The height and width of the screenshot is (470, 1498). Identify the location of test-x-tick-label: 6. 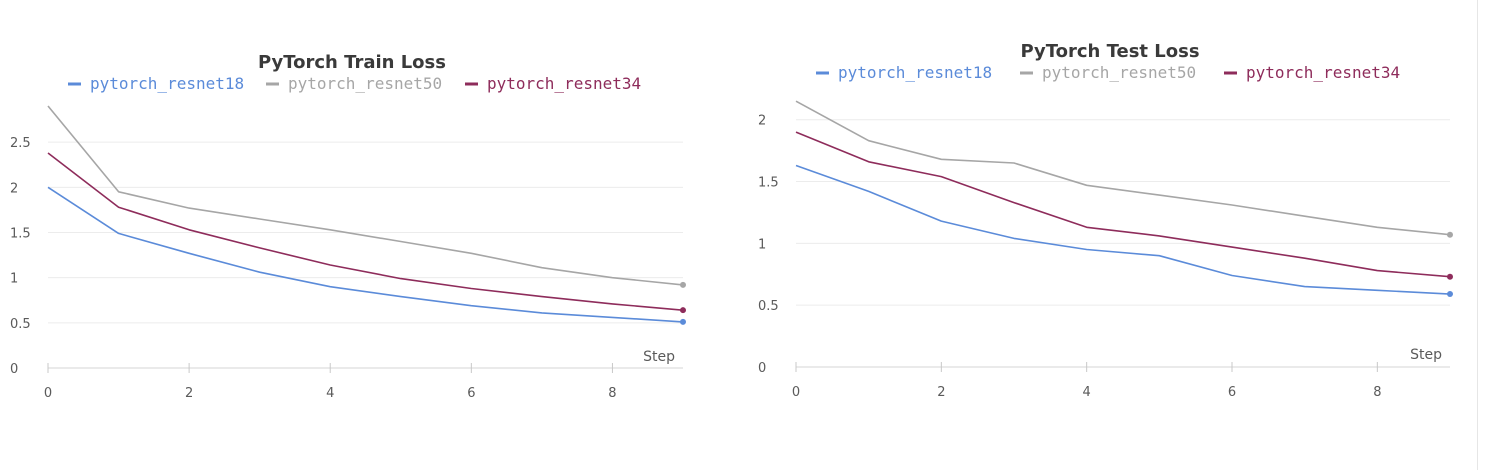
(1232, 392).